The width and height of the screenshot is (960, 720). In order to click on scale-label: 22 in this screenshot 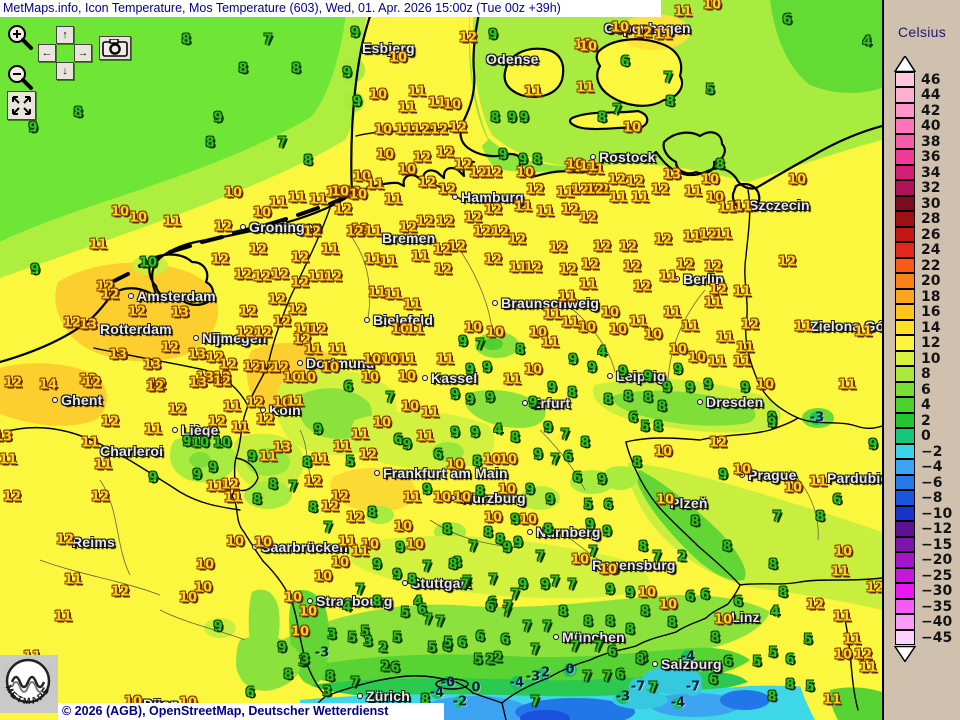, I will do `click(931, 265)`.